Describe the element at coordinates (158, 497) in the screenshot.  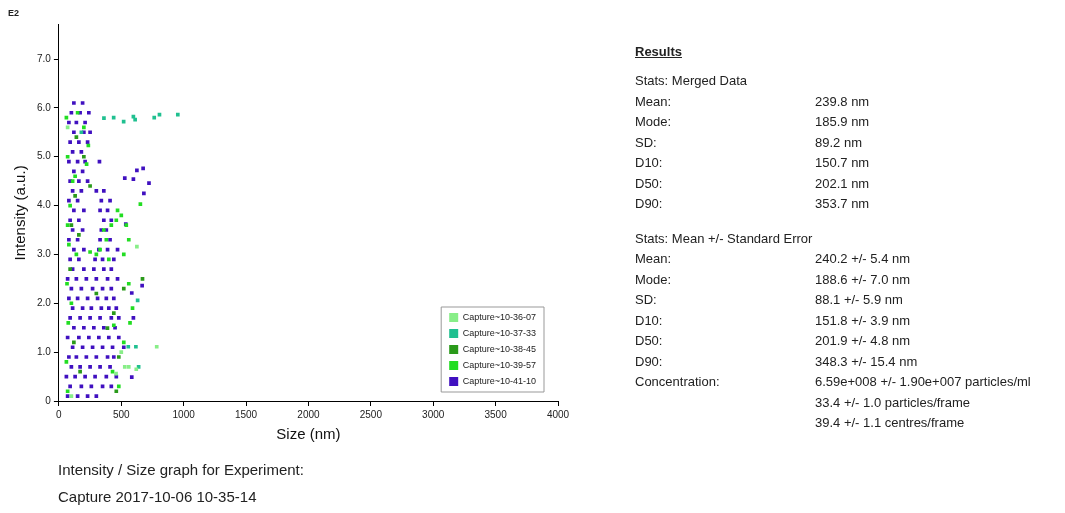
I see `text: Capture 2017-10-06 10-35-14` at that location.